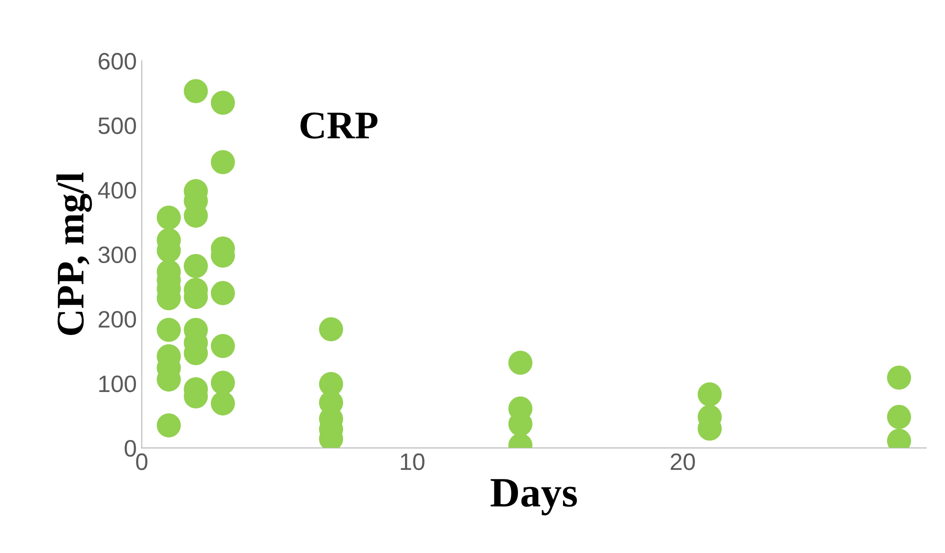  Describe the element at coordinates (682, 461) in the screenshot. I see `x-tick-label: 20` at that location.